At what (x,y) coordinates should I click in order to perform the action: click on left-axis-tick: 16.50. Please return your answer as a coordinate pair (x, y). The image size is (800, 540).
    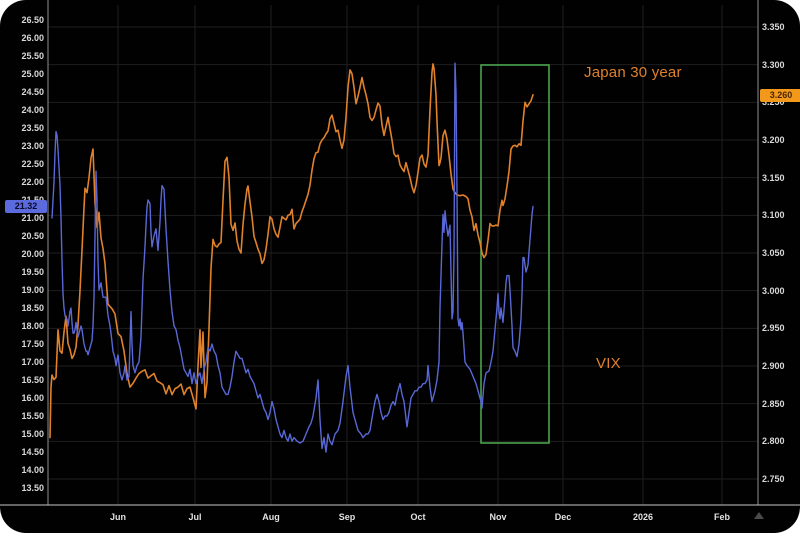
    Looking at the image, I should click on (32, 380).